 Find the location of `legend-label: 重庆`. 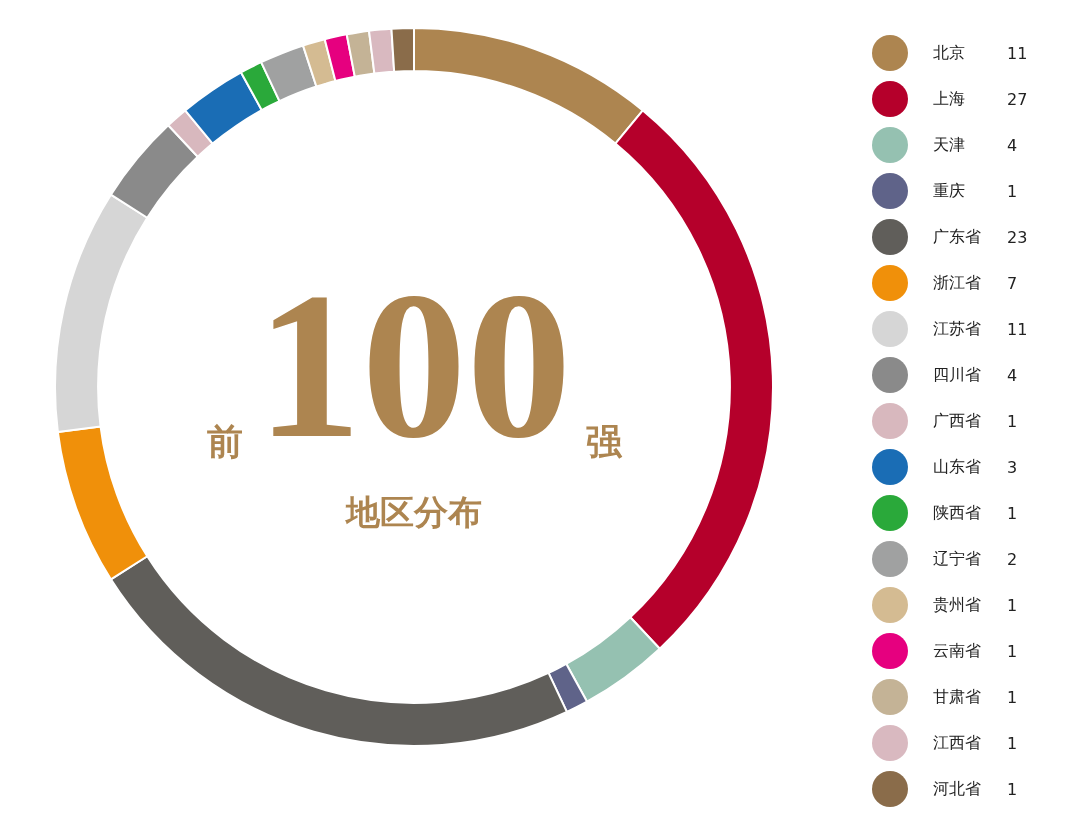

legend-label: 重庆 is located at coordinates (949, 191).